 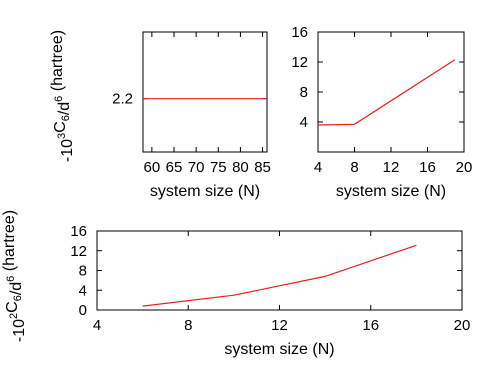 What do you see at coordinates (83, 310) in the screenshot?
I see `y-tick-label: 0` at bounding box center [83, 310].